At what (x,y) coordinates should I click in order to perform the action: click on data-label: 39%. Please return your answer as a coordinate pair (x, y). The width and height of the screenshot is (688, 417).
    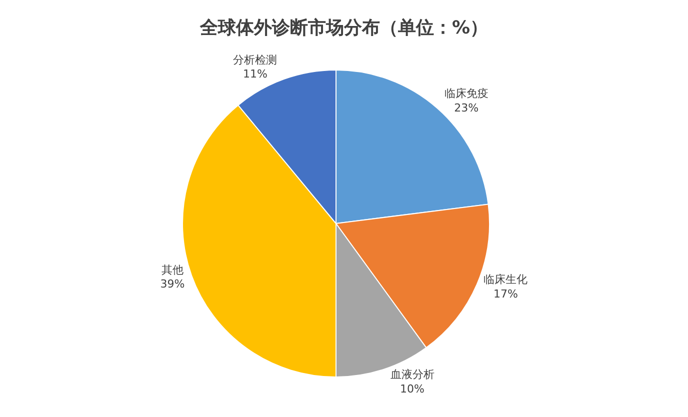
    Looking at the image, I should click on (172, 284).